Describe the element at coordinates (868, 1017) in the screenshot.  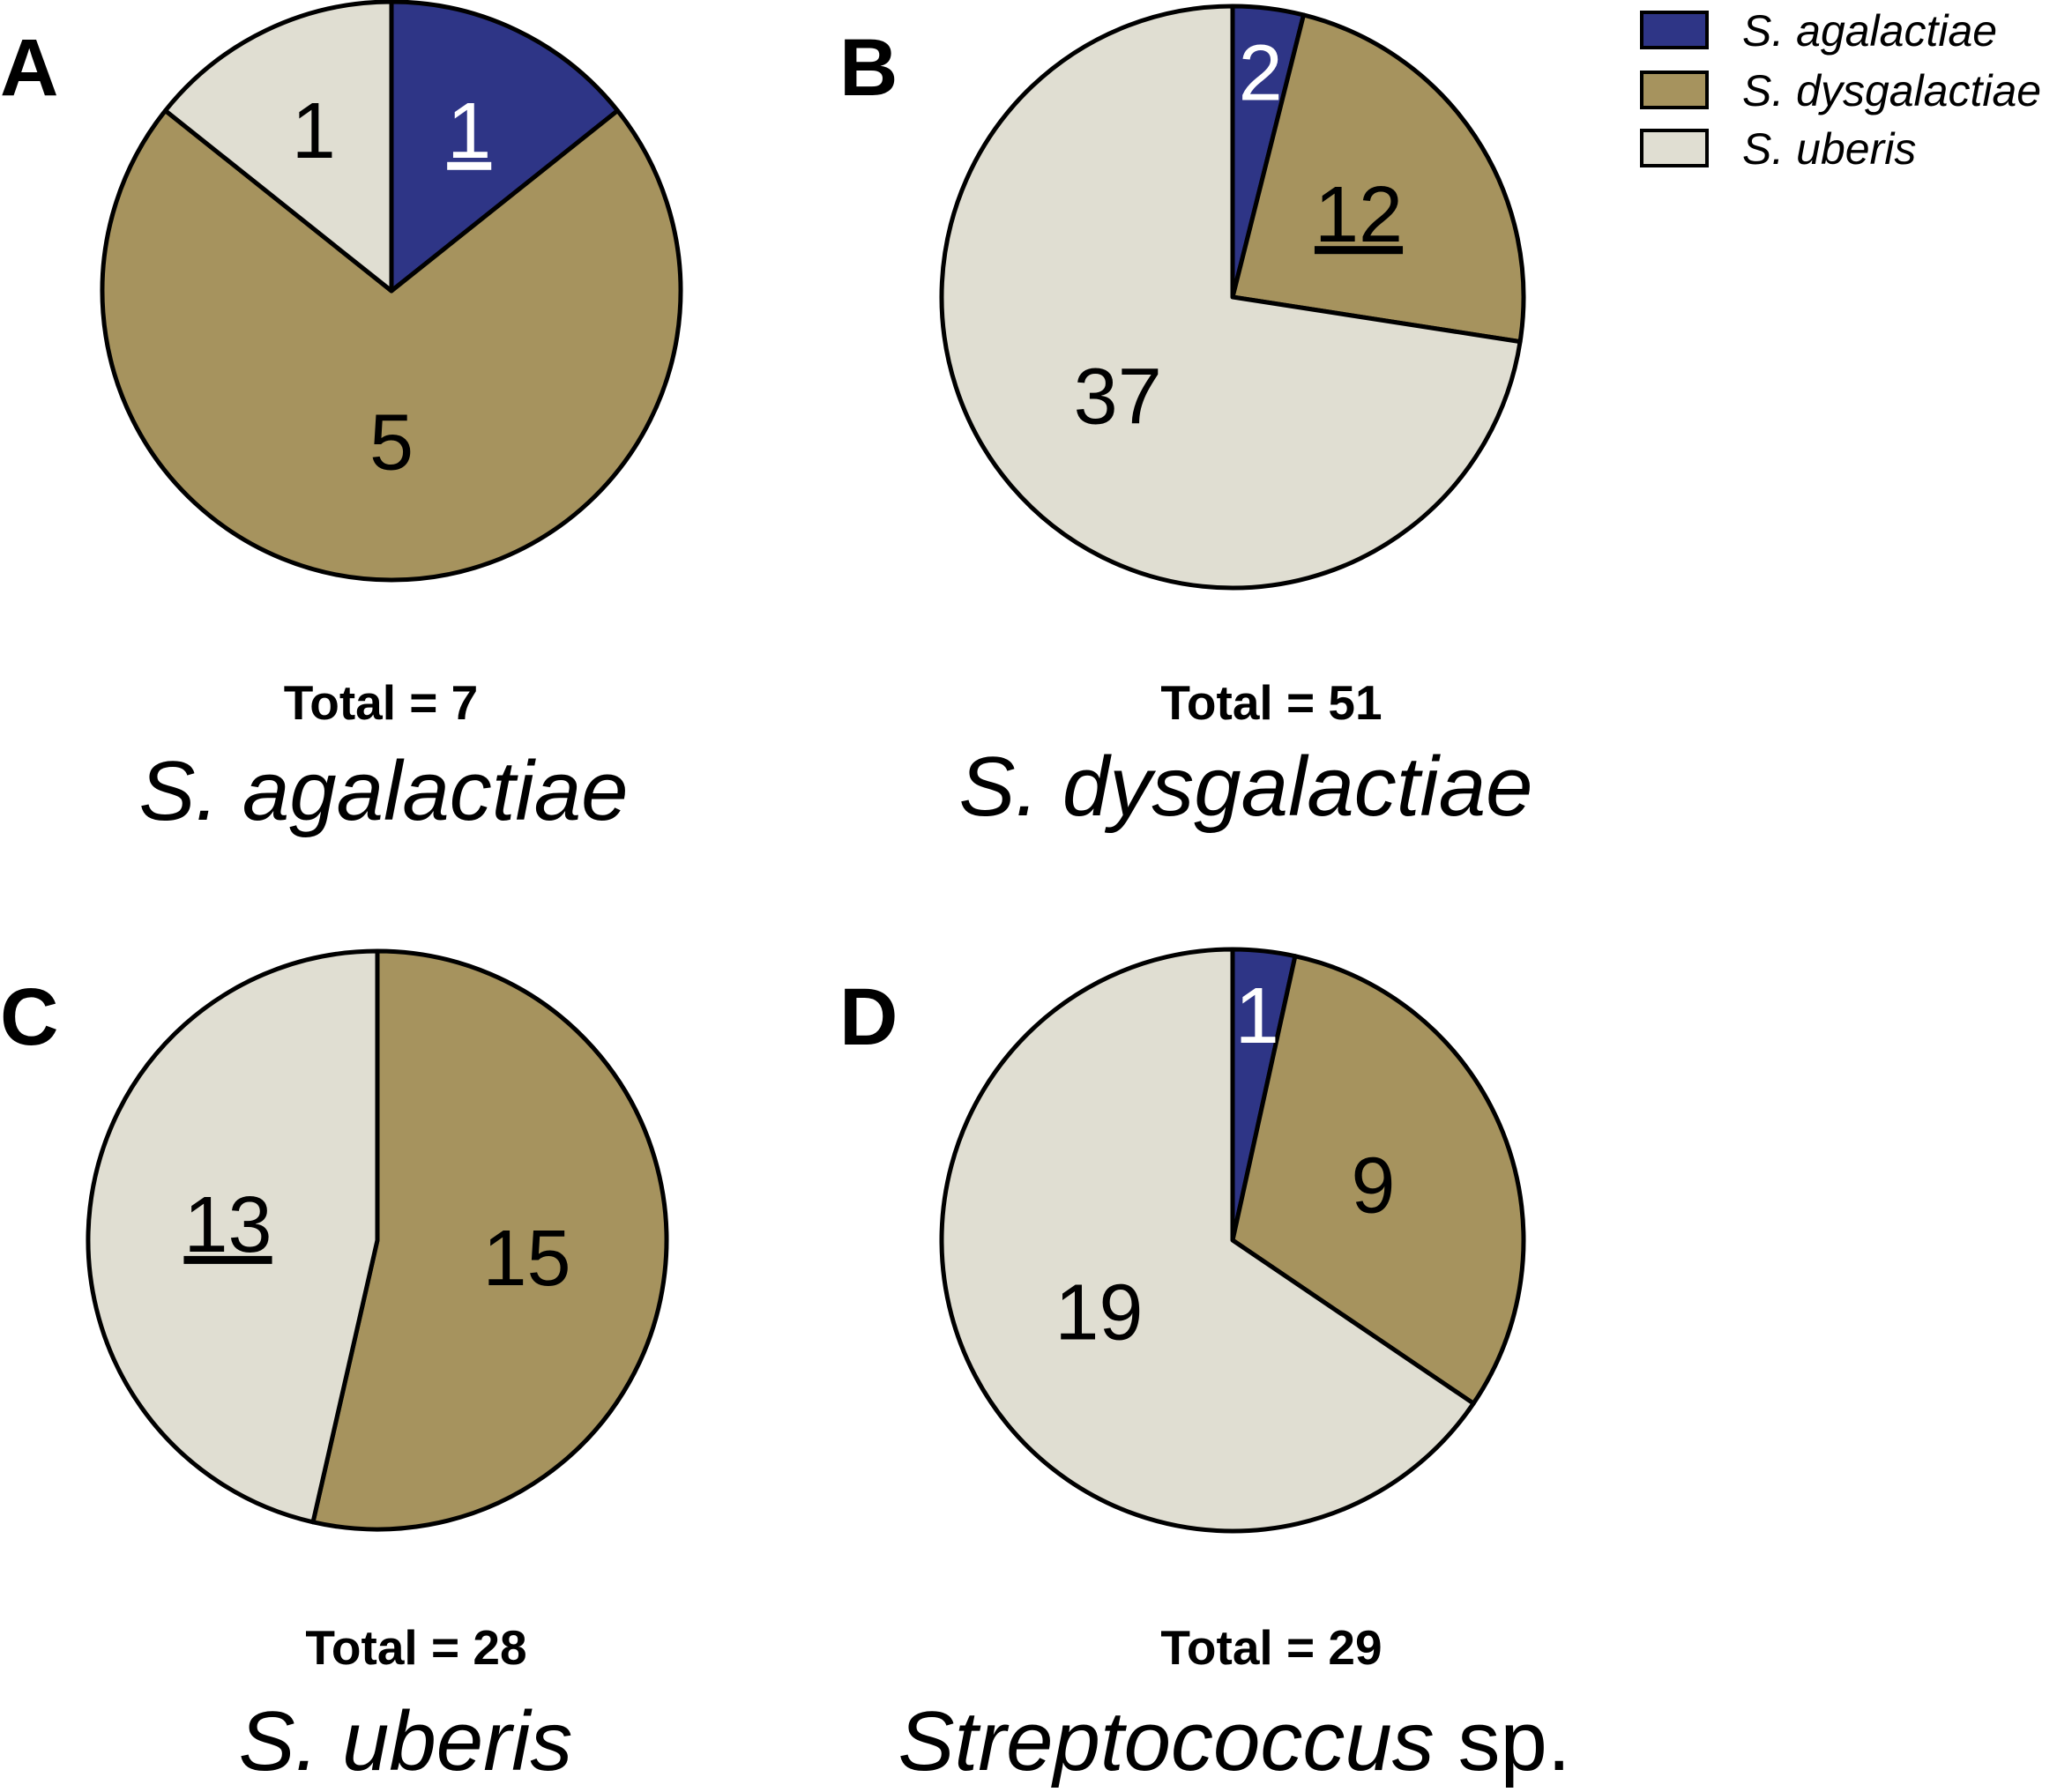
I see `panel-letter: D` at that location.